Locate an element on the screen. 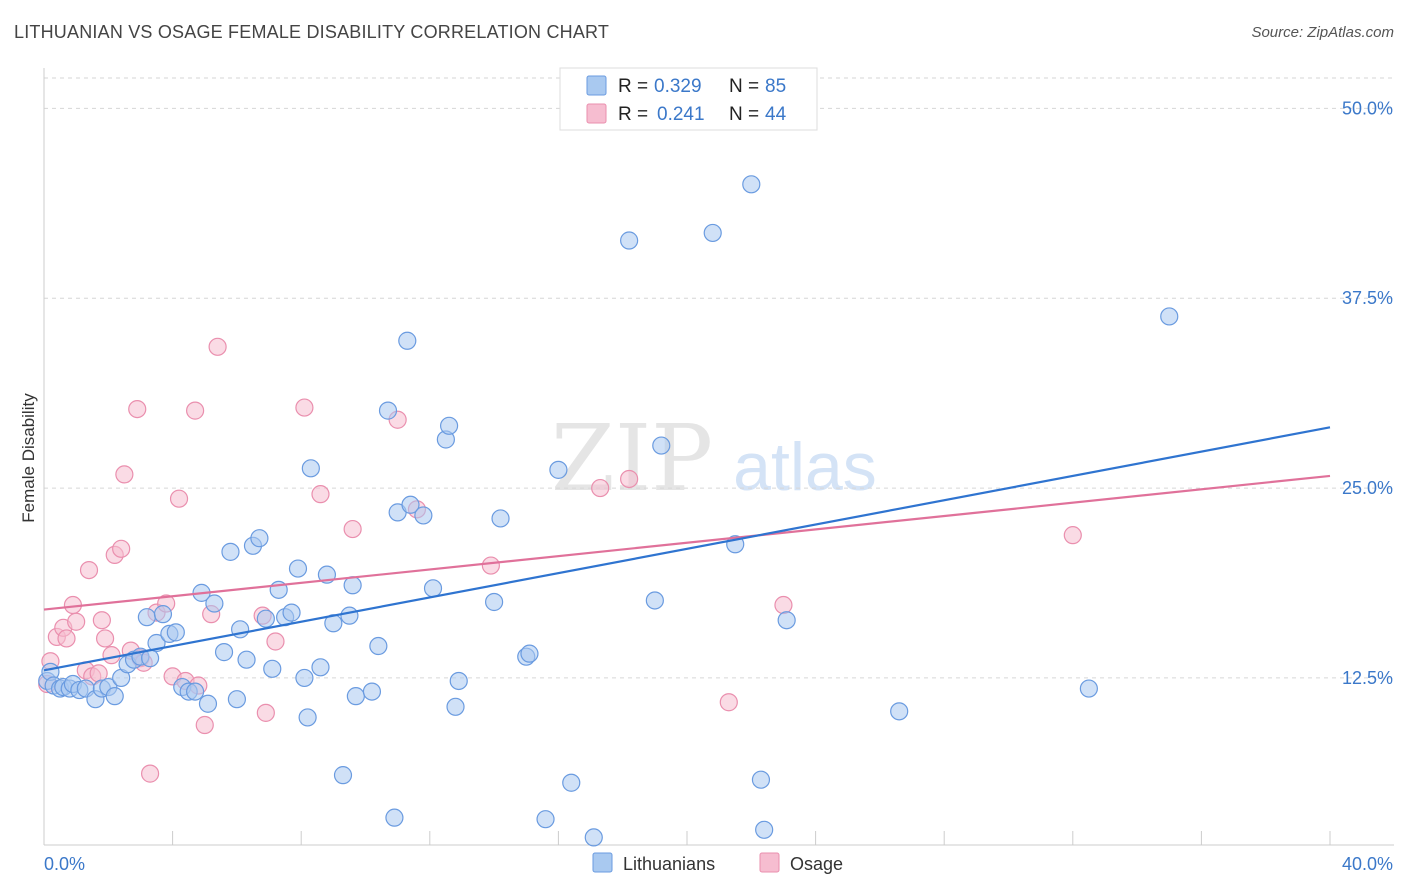 This screenshot has width=1406, height=892. y-tick-label: 25.0% is located at coordinates (1367, 488).